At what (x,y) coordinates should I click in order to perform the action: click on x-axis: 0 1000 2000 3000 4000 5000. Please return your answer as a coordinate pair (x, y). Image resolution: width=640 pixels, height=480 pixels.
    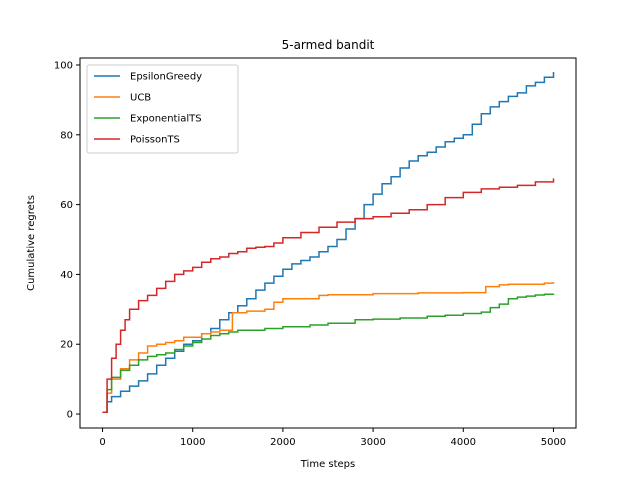
    Looking at the image, I should click on (332, 438).